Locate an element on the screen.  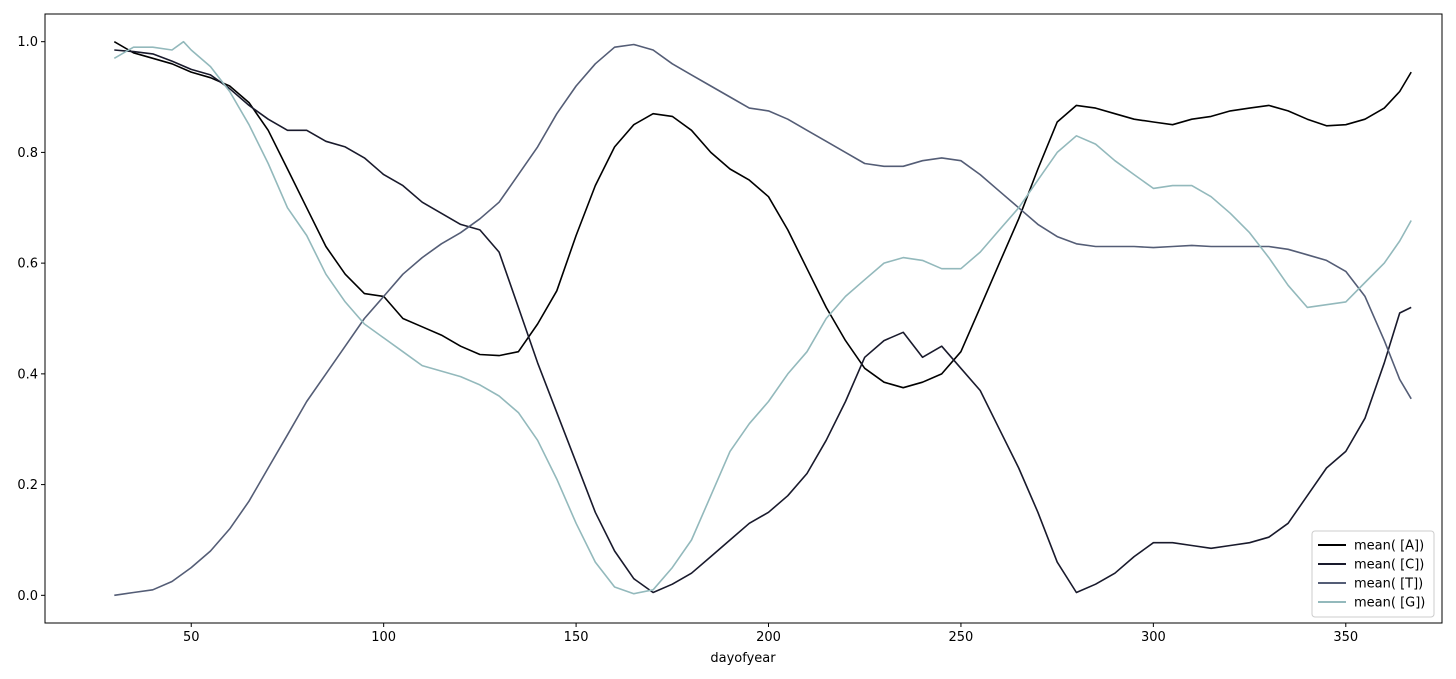
x-axis-label: dayofyear is located at coordinates (743, 658).